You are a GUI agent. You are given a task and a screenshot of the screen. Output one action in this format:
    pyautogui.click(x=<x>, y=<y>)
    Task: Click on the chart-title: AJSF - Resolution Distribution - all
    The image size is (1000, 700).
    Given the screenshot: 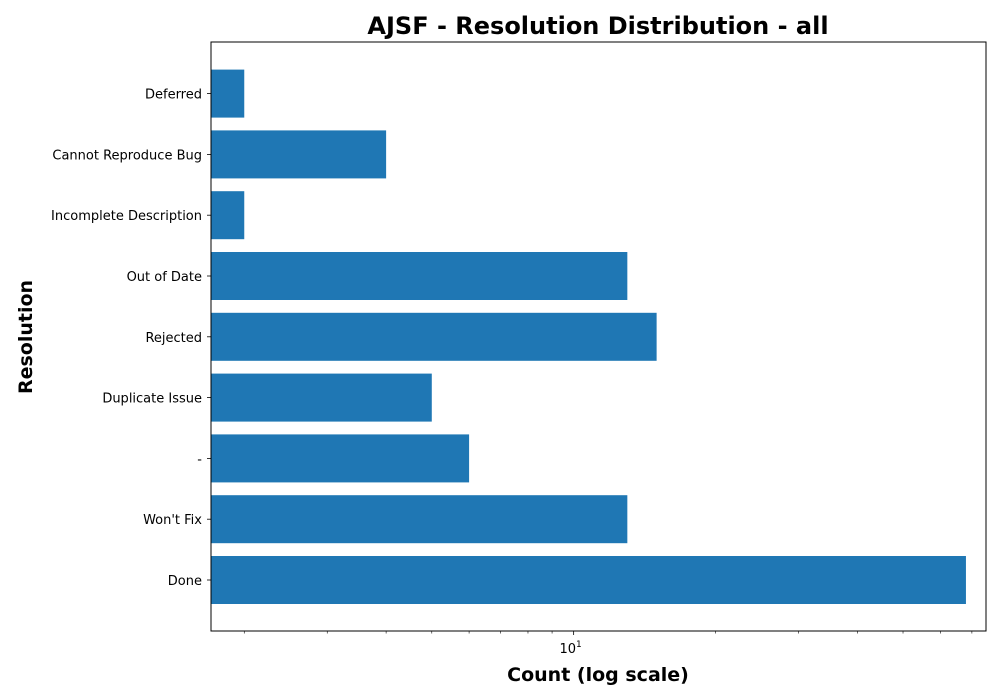 What is the action you would take?
    pyautogui.click(x=597, y=26)
    